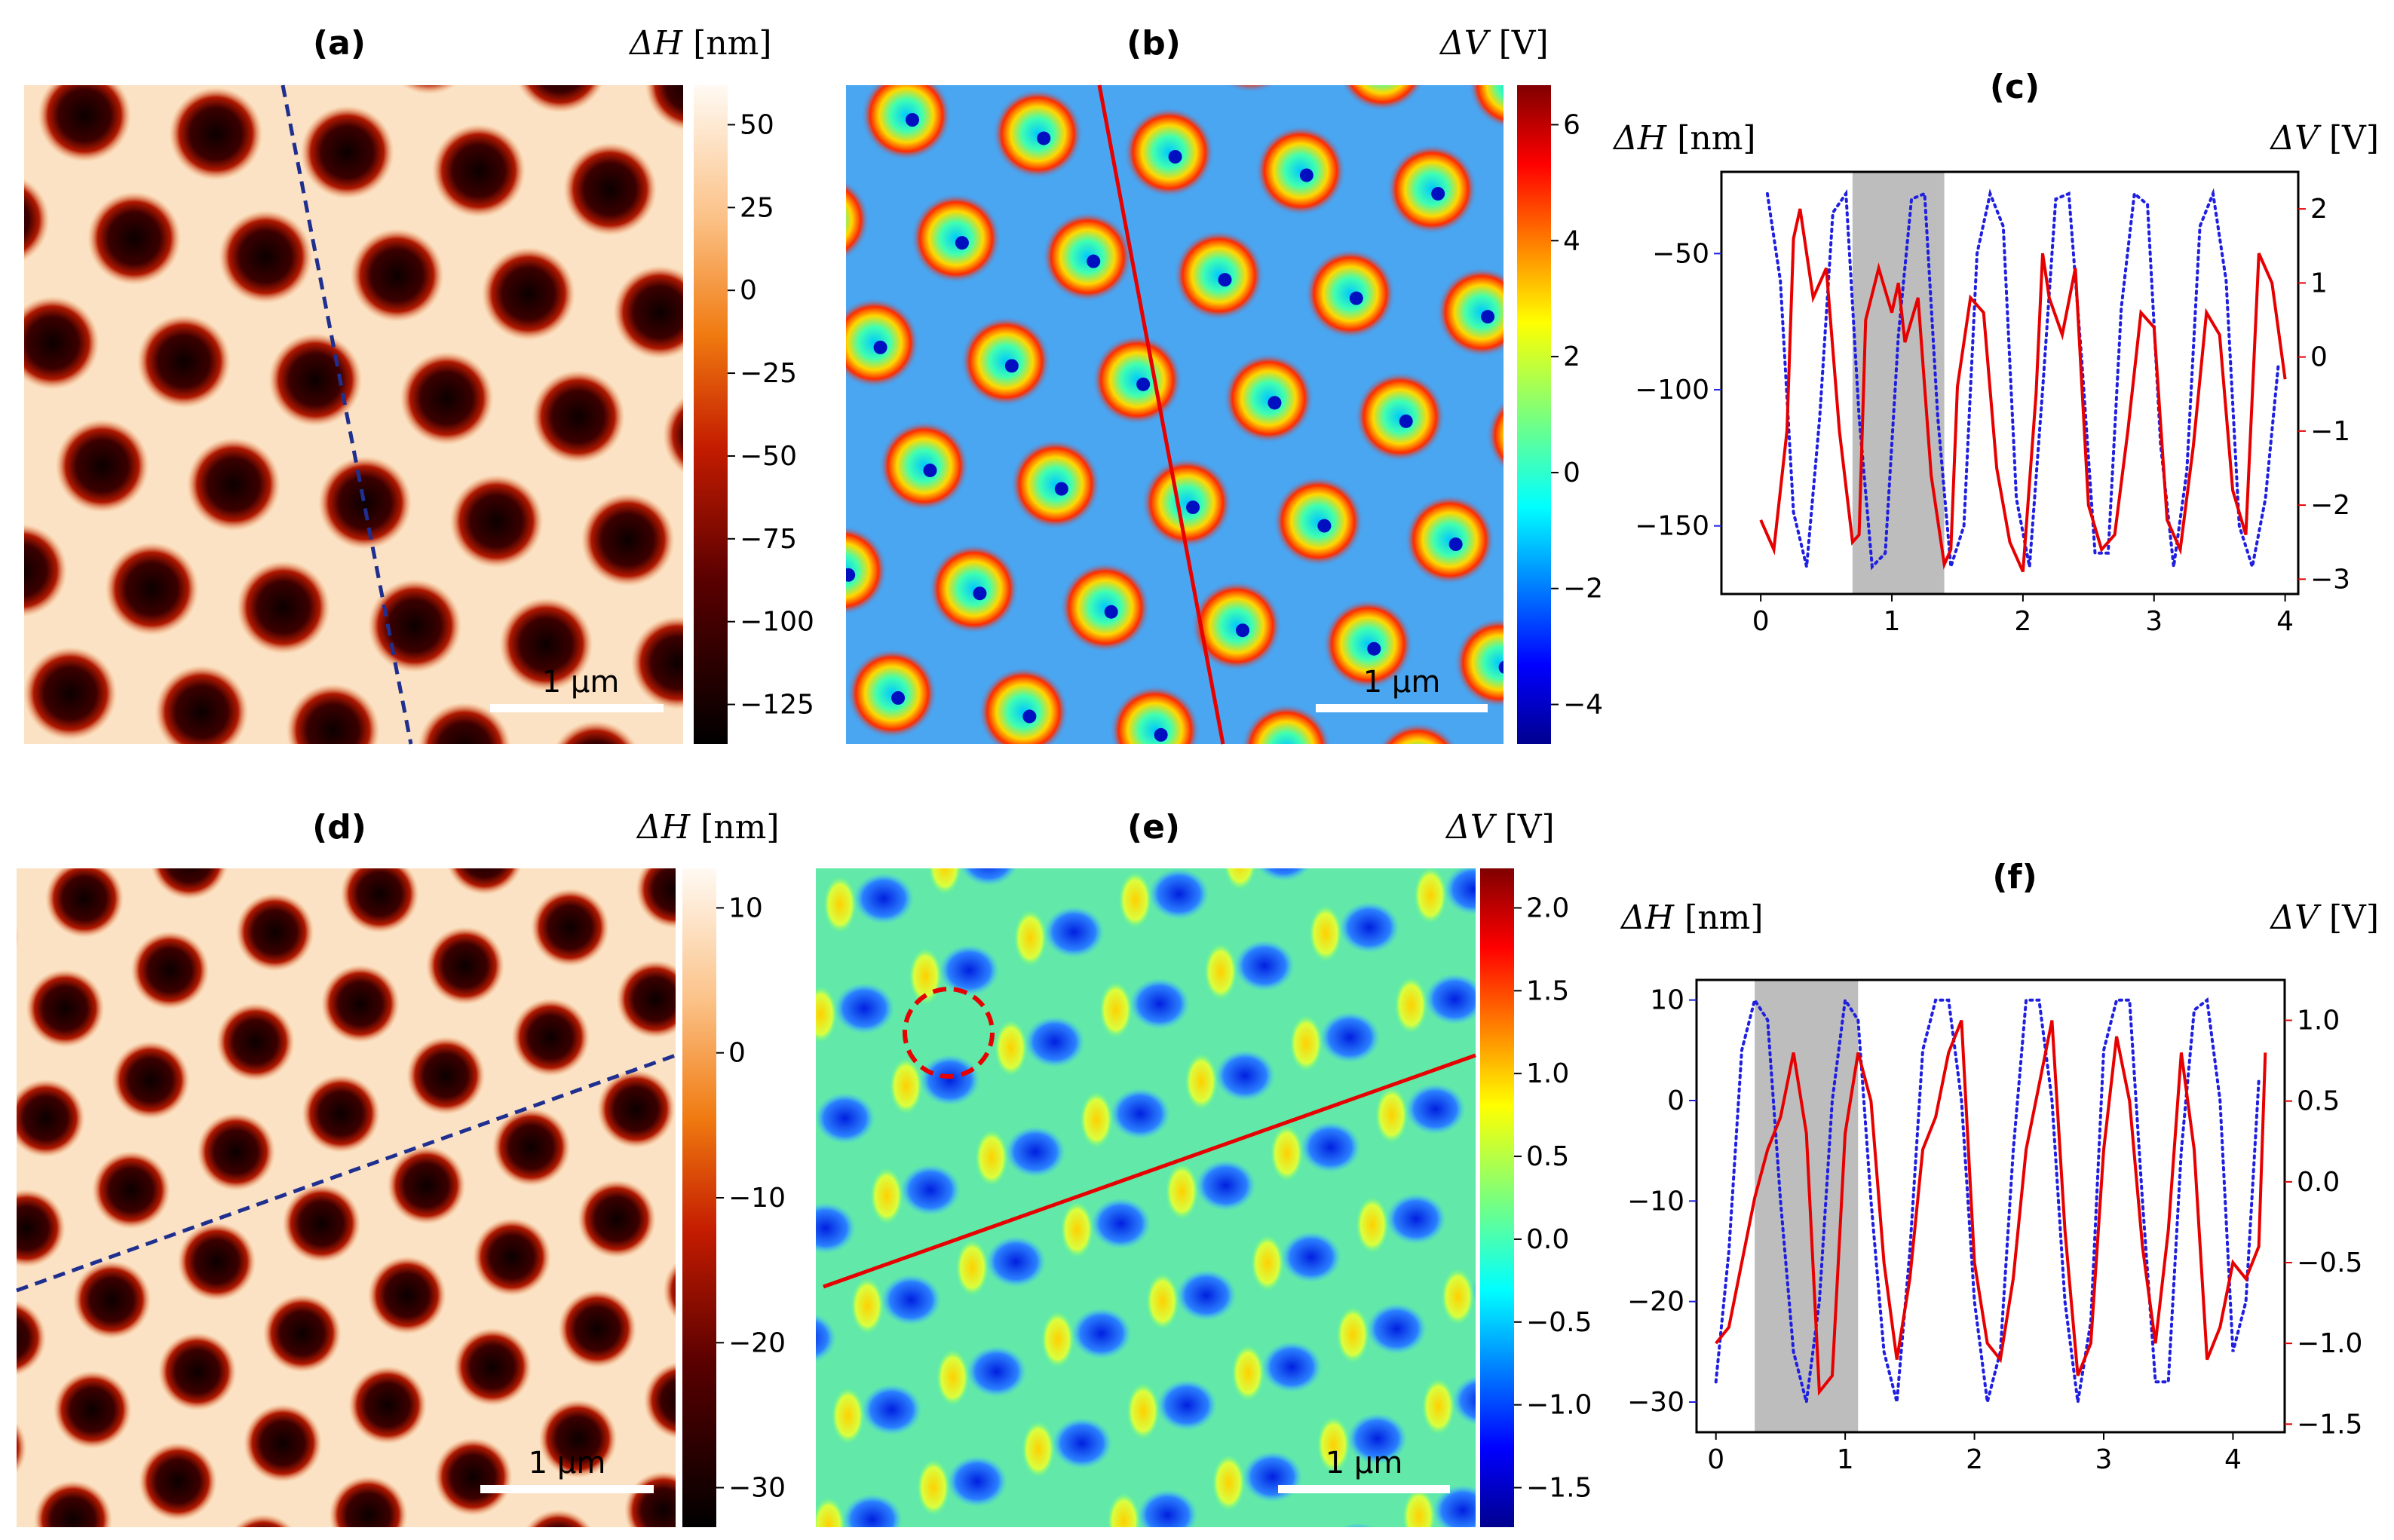 The image size is (2394, 1540). Describe the element at coordinates (1153, 43) in the screenshot. I see `panel-b-title: (b)` at that location.